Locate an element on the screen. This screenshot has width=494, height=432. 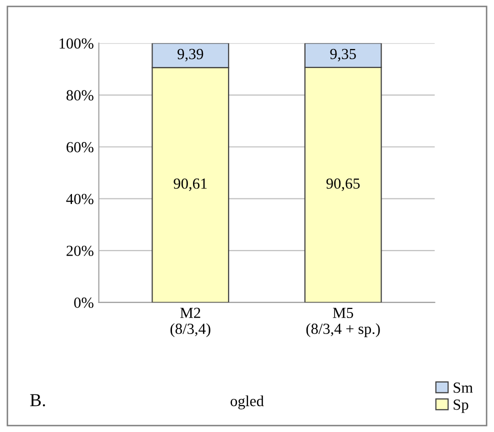
legend-label: Sm is located at coordinates (463, 387).